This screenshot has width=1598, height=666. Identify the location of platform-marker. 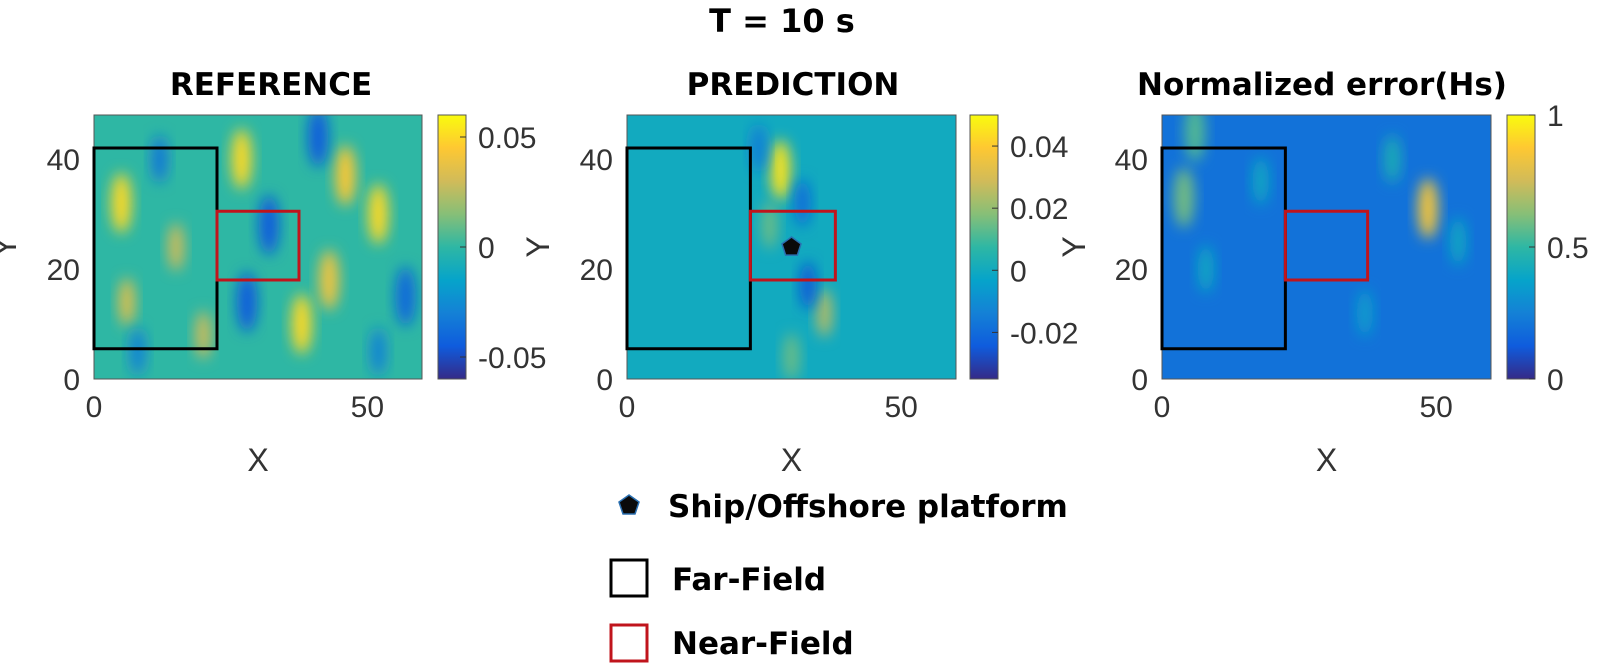
(791, 246).